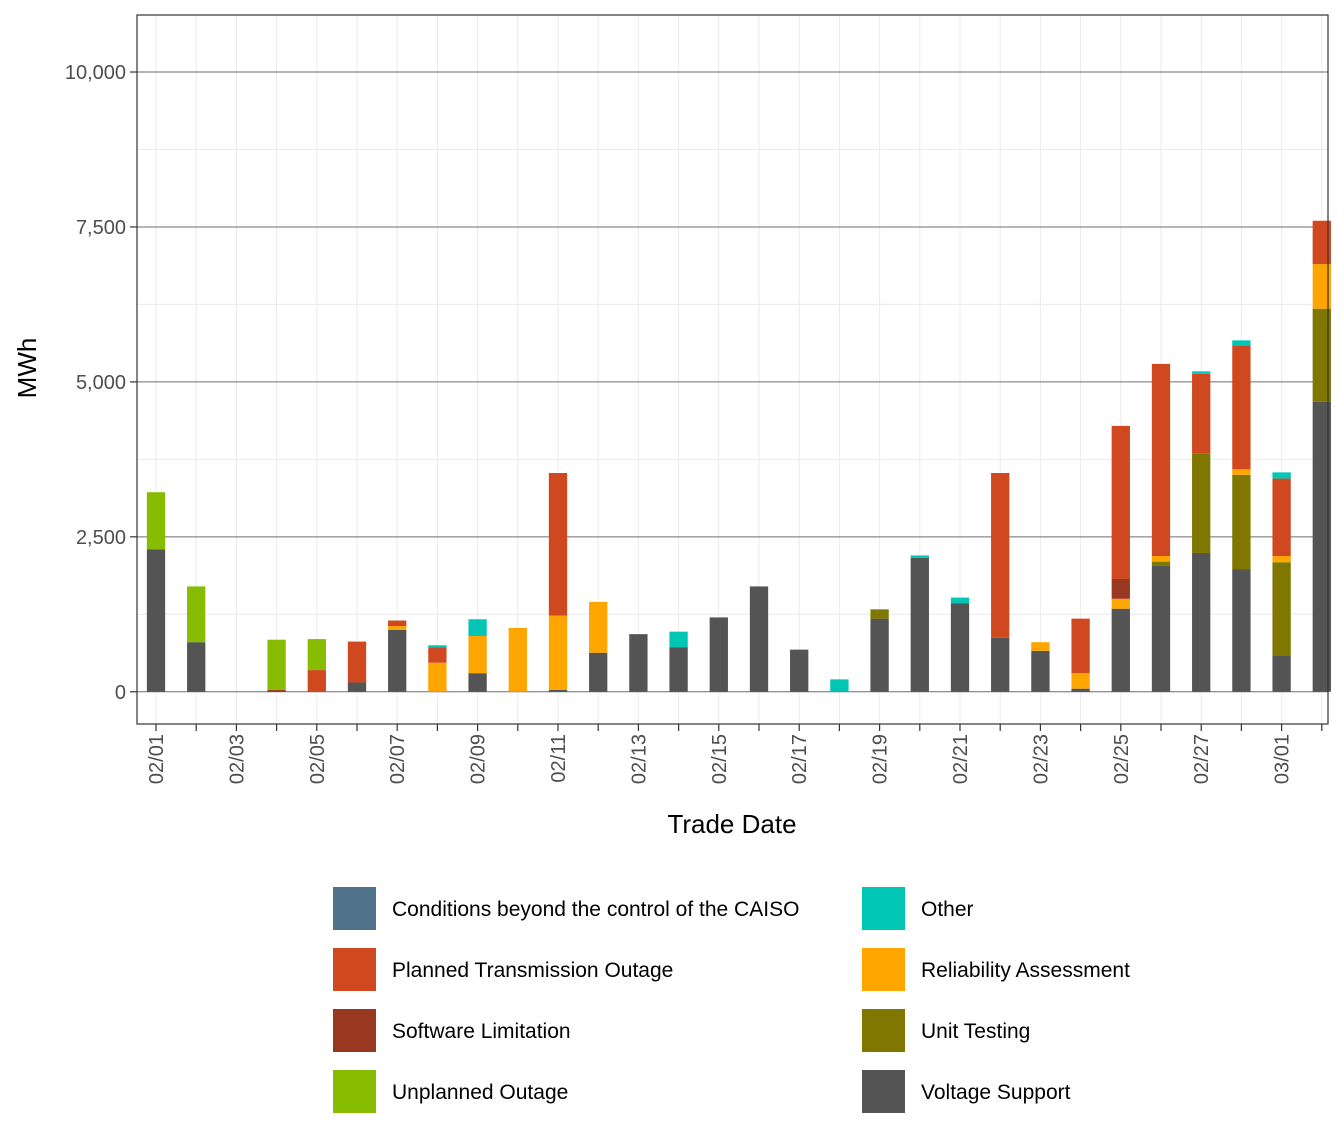  I want to click on bar-segment: 02/01 – Unplanned Outage: 920, so click(156, 521).